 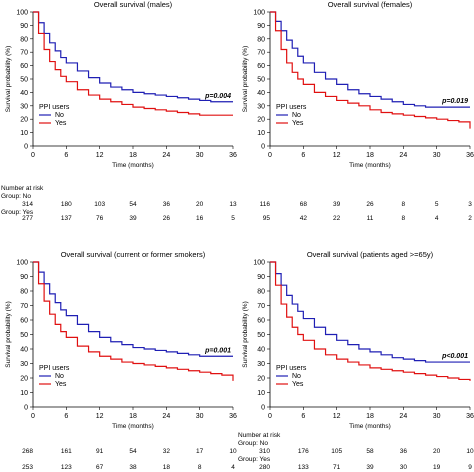 What do you see at coordinates (27, 204) in the screenshot?
I see `risk-table-value: 314` at bounding box center [27, 204].